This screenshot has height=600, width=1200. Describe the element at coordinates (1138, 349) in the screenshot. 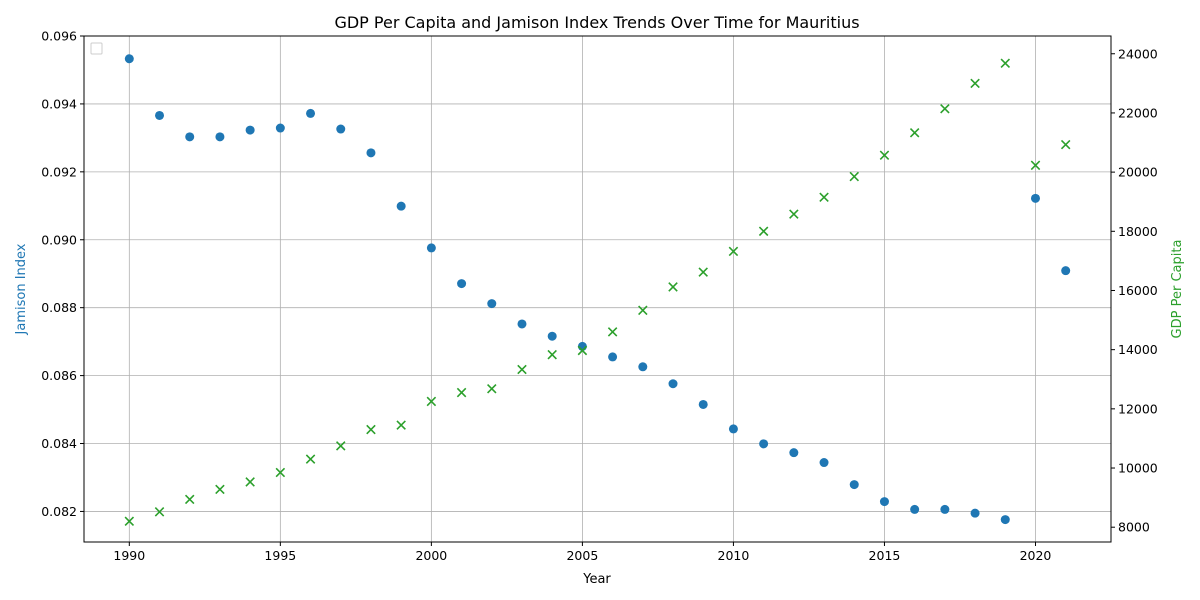

I see `right-y-tick-label: 14000` at that location.